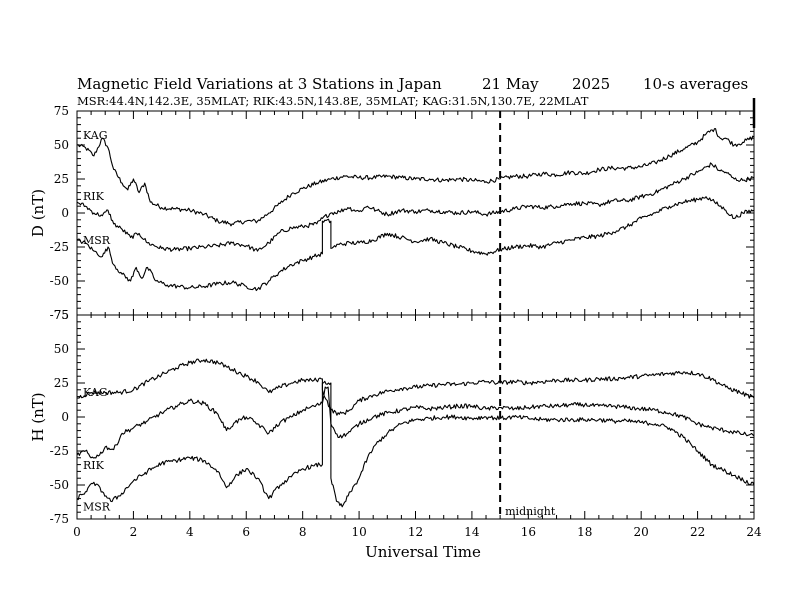 The width and height of the screenshot is (792, 612). I want to click on x-axis-title: Universal Time, so click(423, 552).